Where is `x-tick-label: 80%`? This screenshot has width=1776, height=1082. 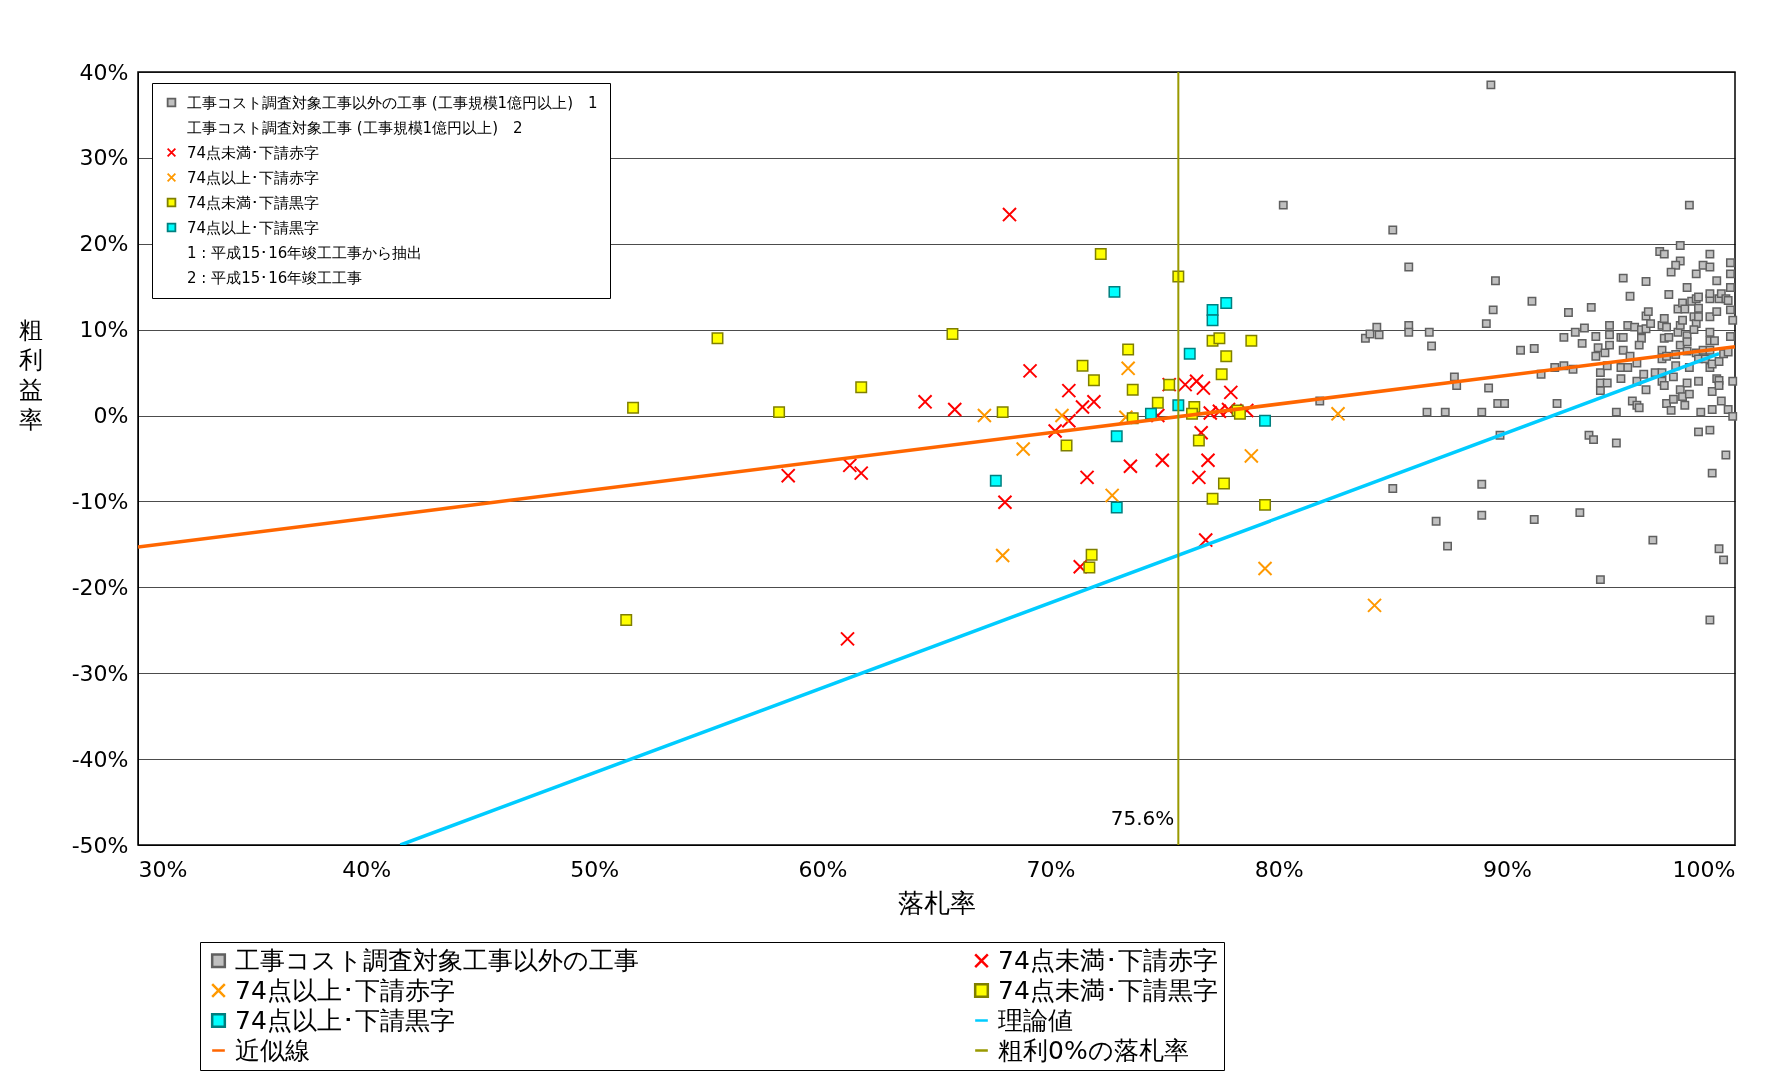 x-tick-label: 80% is located at coordinates (1279, 869).